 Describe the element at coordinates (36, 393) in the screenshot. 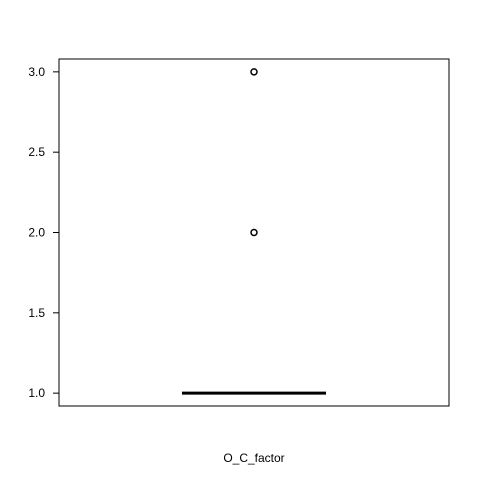

I see `y-tick-label: 1.0` at that location.